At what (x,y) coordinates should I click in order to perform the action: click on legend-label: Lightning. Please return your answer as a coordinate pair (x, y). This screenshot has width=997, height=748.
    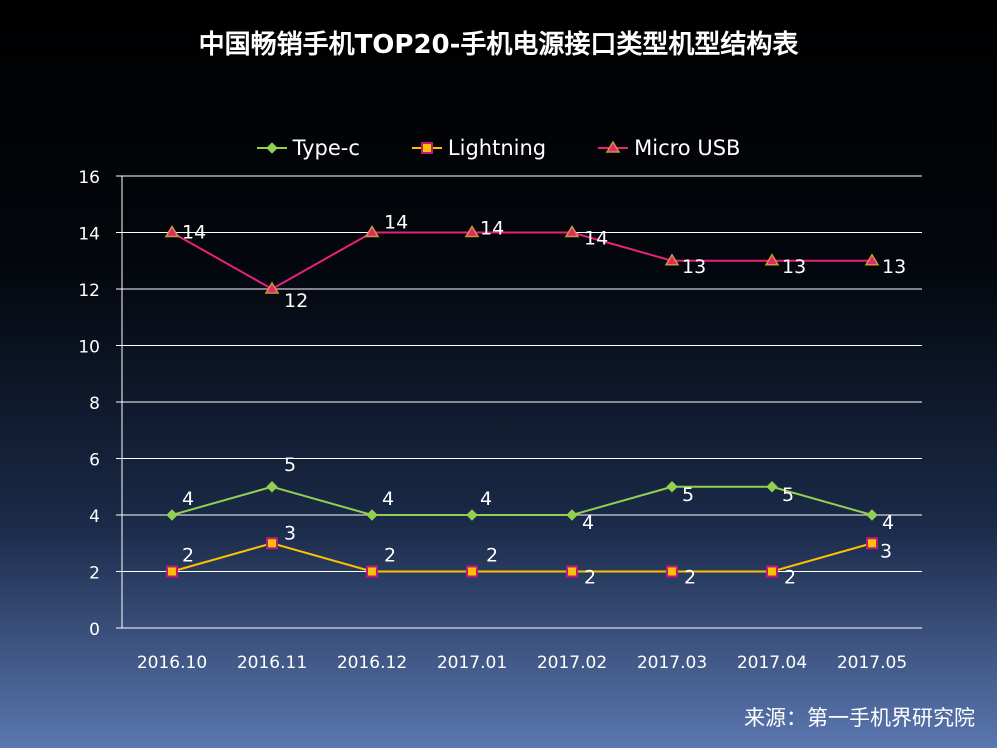
    Looking at the image, I should click on (497, 148).